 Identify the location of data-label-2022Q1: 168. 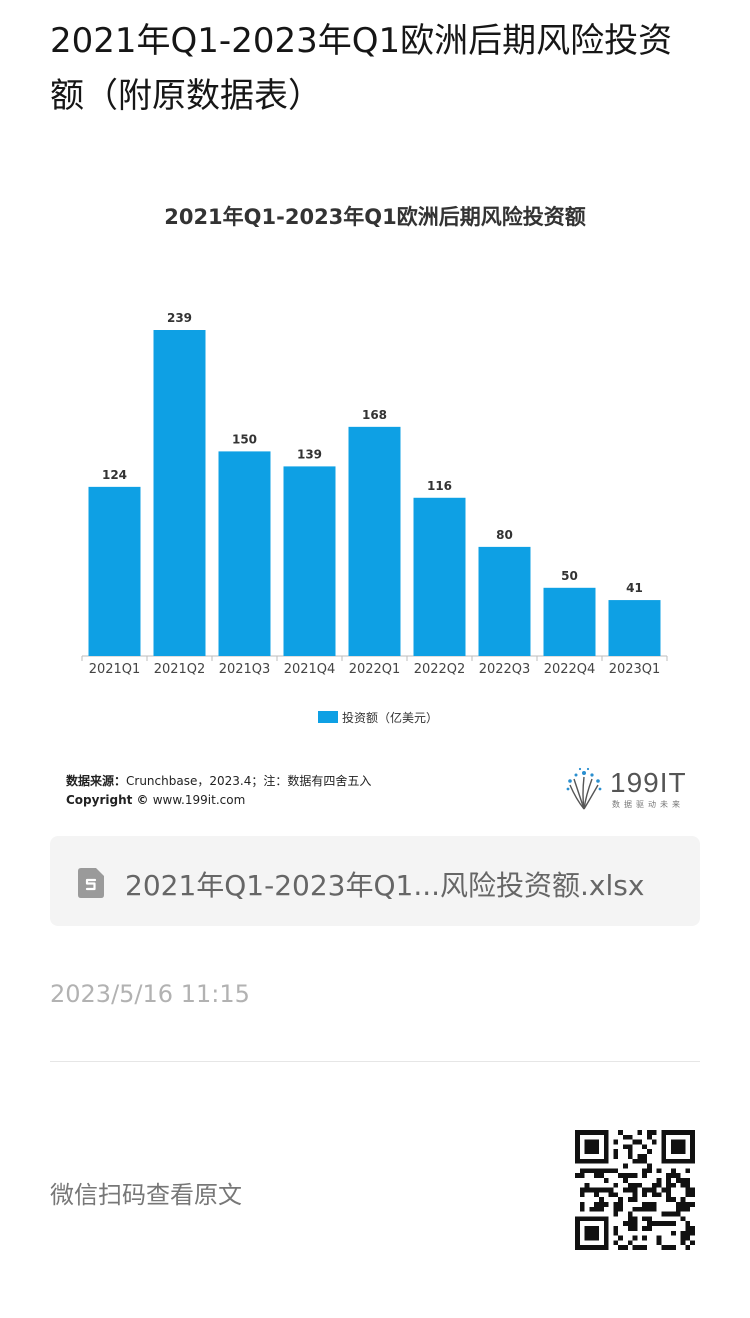
(374, 415).